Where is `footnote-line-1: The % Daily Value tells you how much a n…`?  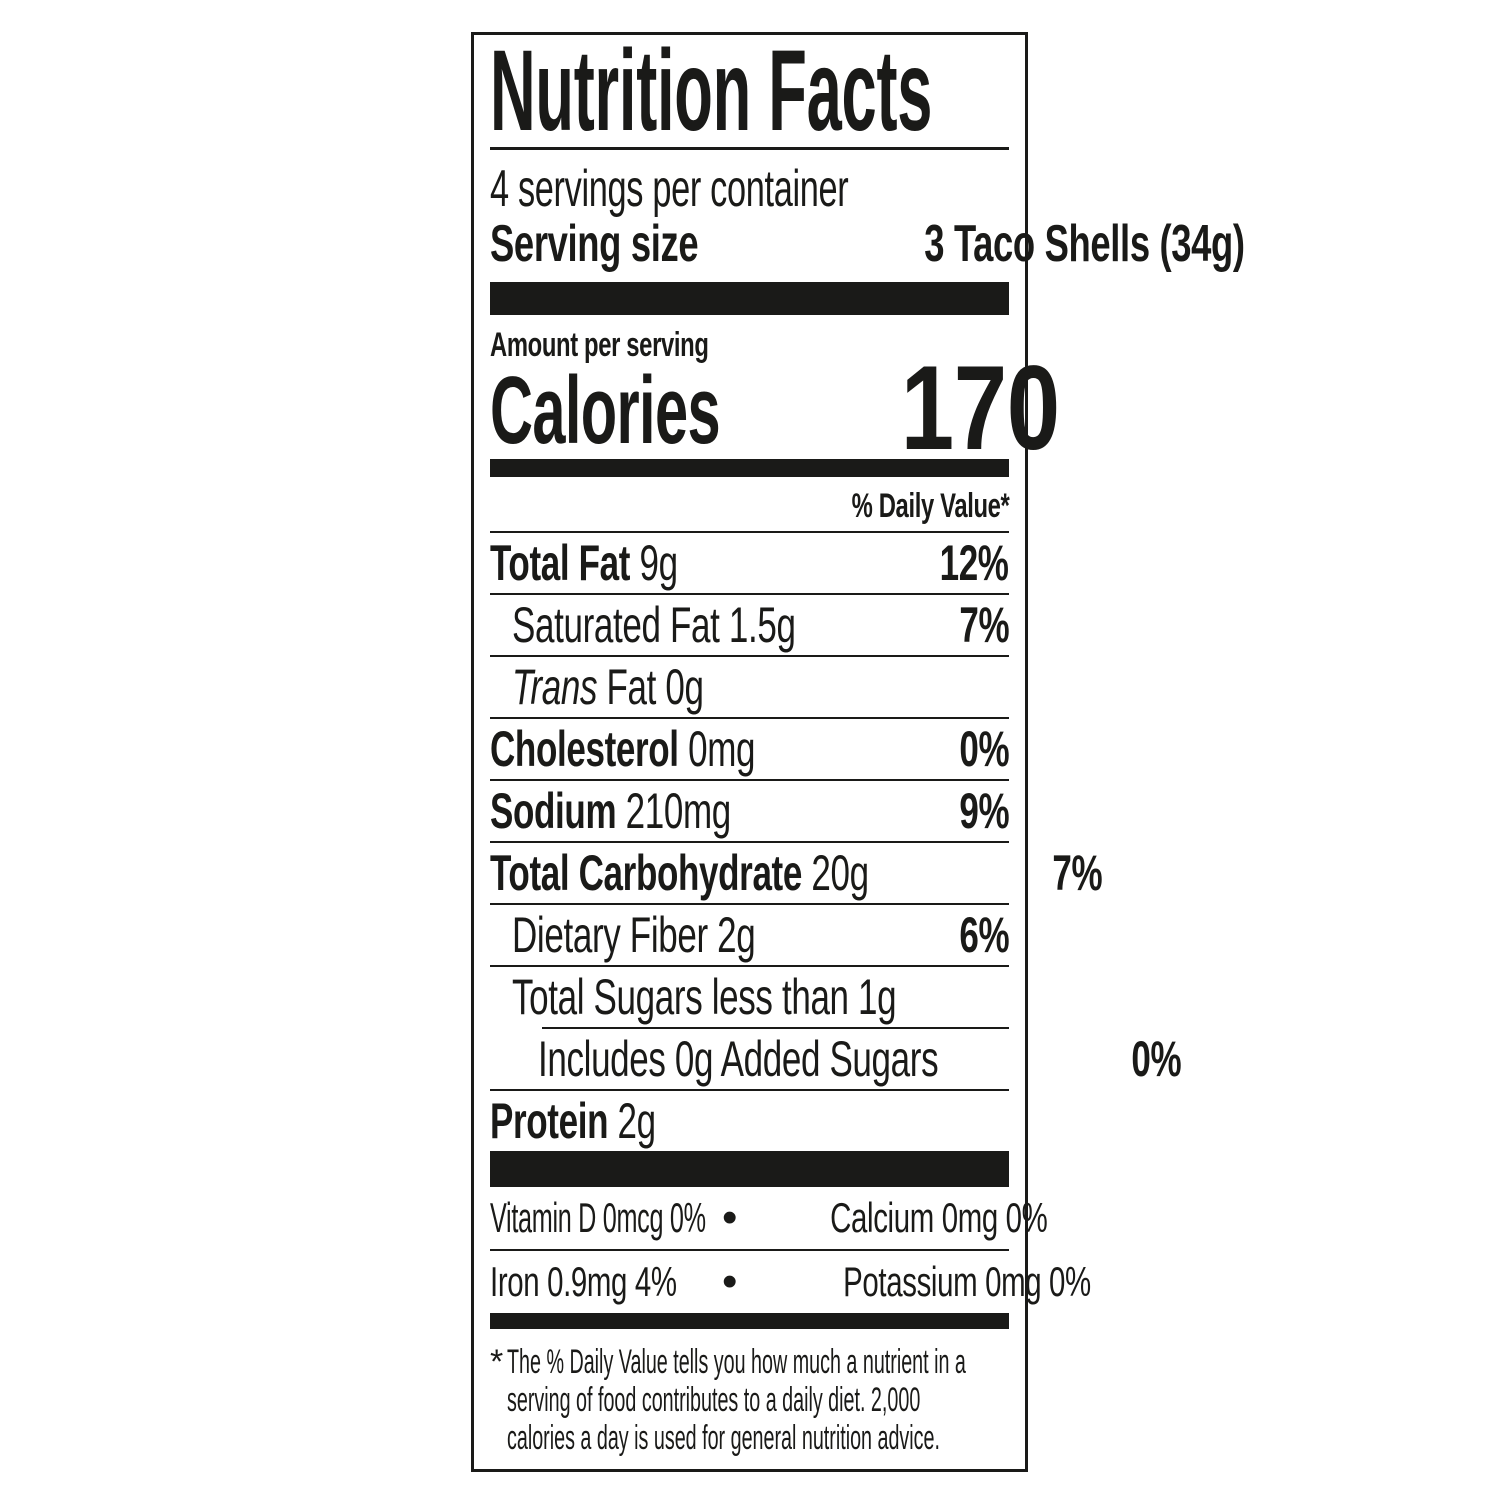
footnote-line-1: The % Daily Value tells you how much a n… is located at coordinates (736, 1362).